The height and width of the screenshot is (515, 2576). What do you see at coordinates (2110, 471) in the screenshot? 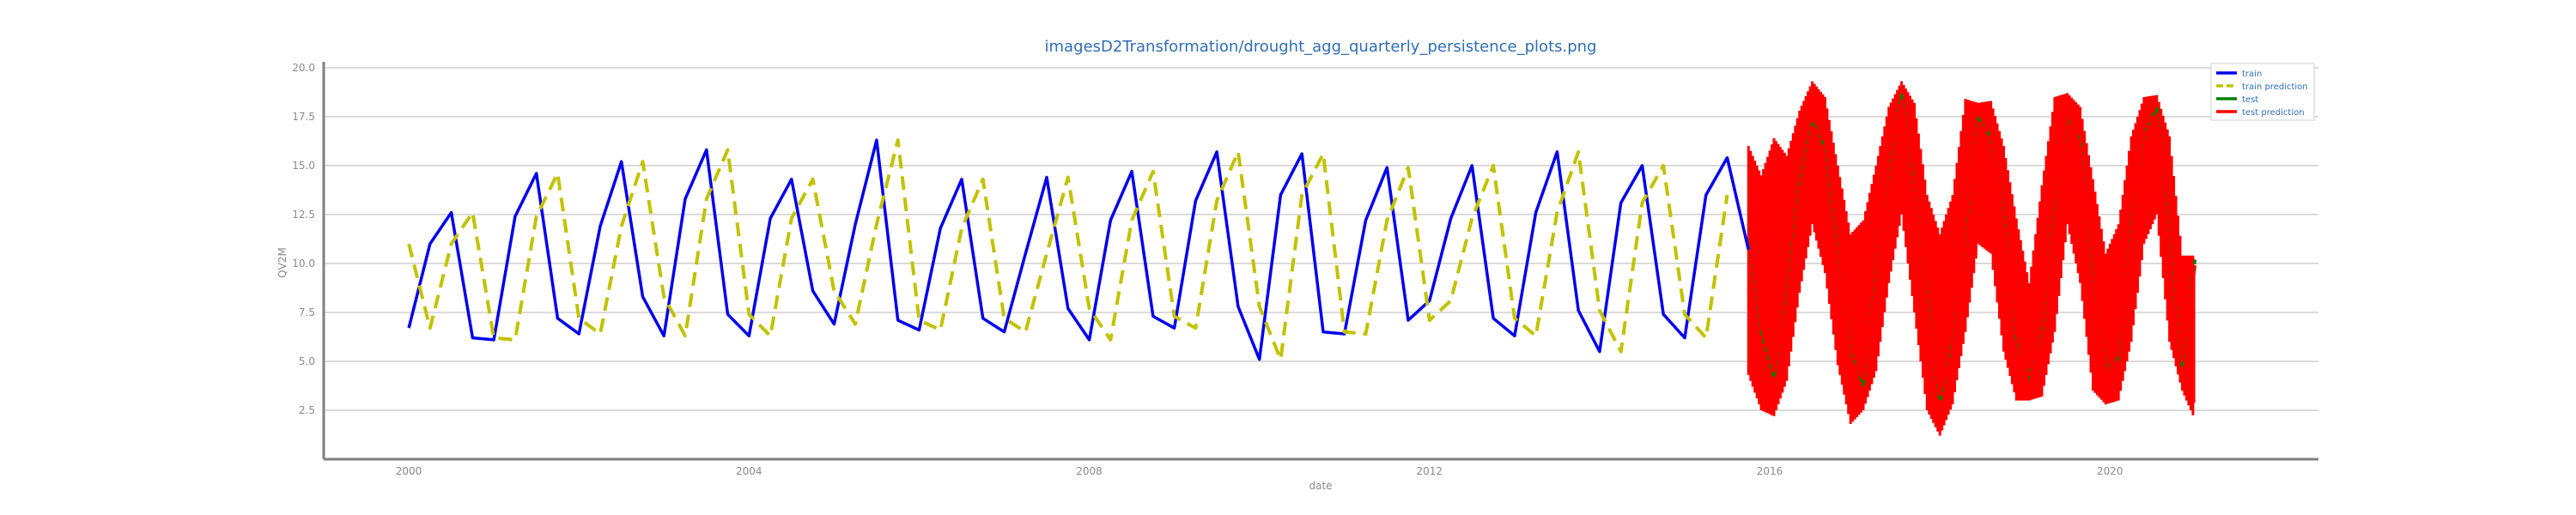
I see `x-tick-label: 2020` at bounding box center [2110, 471].